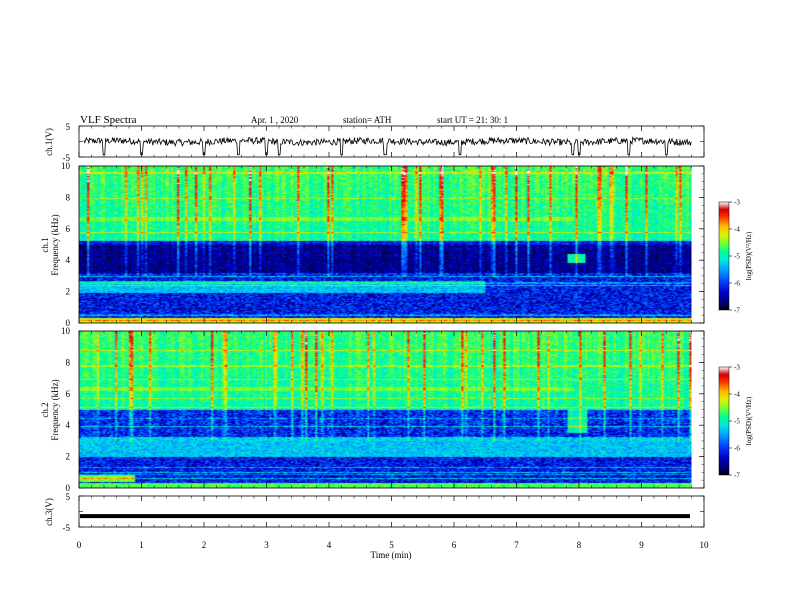  I want to click on ch1-colorbar-ticks: -3 -4 -5 -6 -7, so click(734, 257).